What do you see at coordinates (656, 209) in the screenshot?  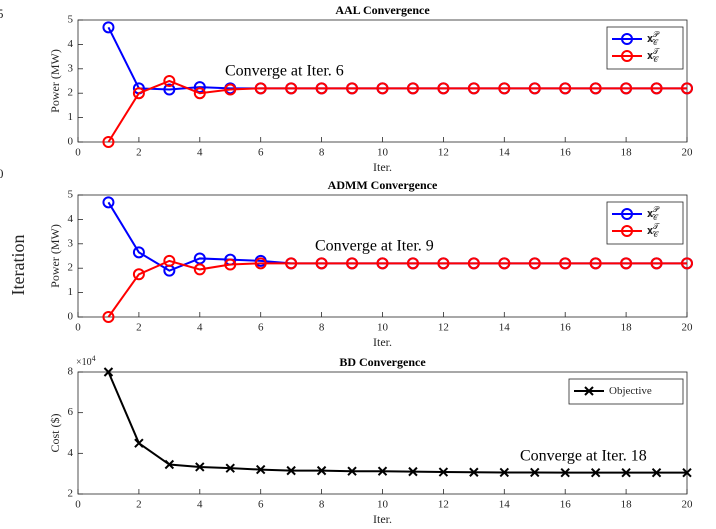 I see `legend-name-sup: 𝒫` at bounding box center [656, 209].